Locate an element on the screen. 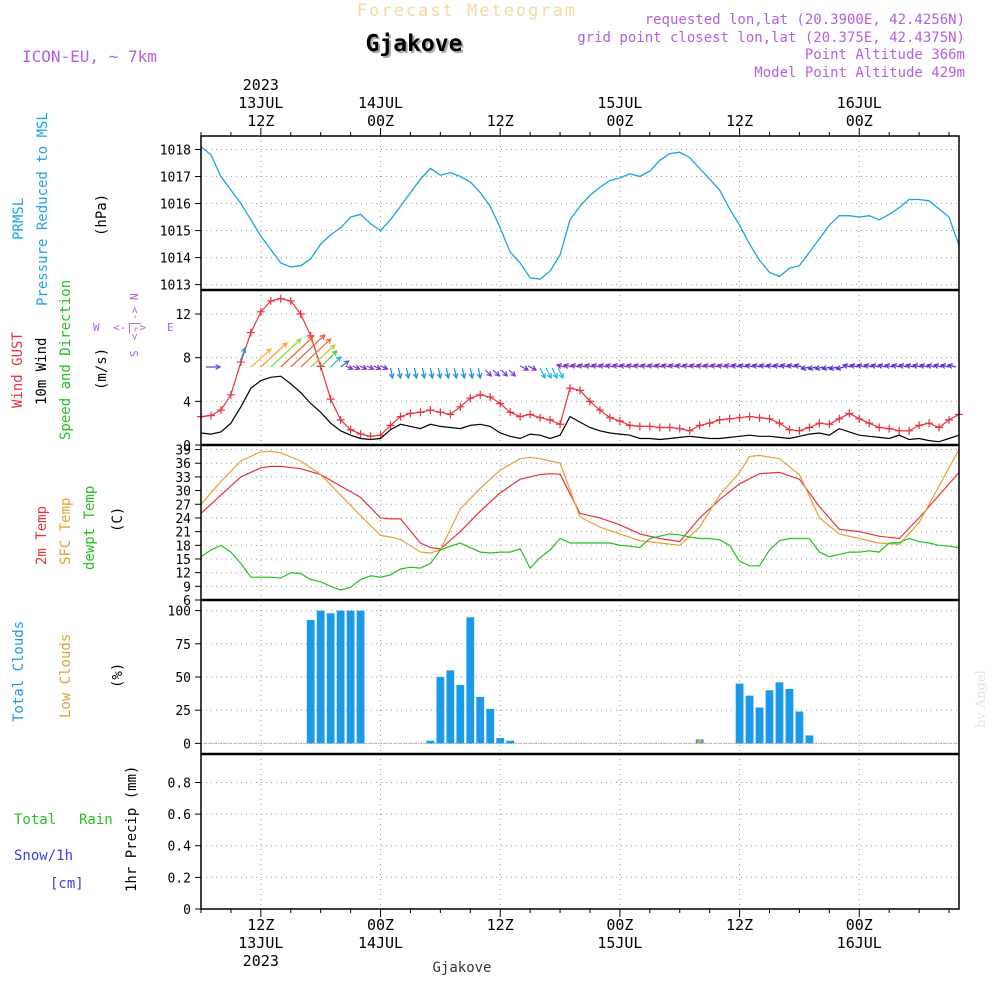 This screenshot has height=1000, width=1000. wind-label-unit: (m/s) is located at coordinates (102, 369).